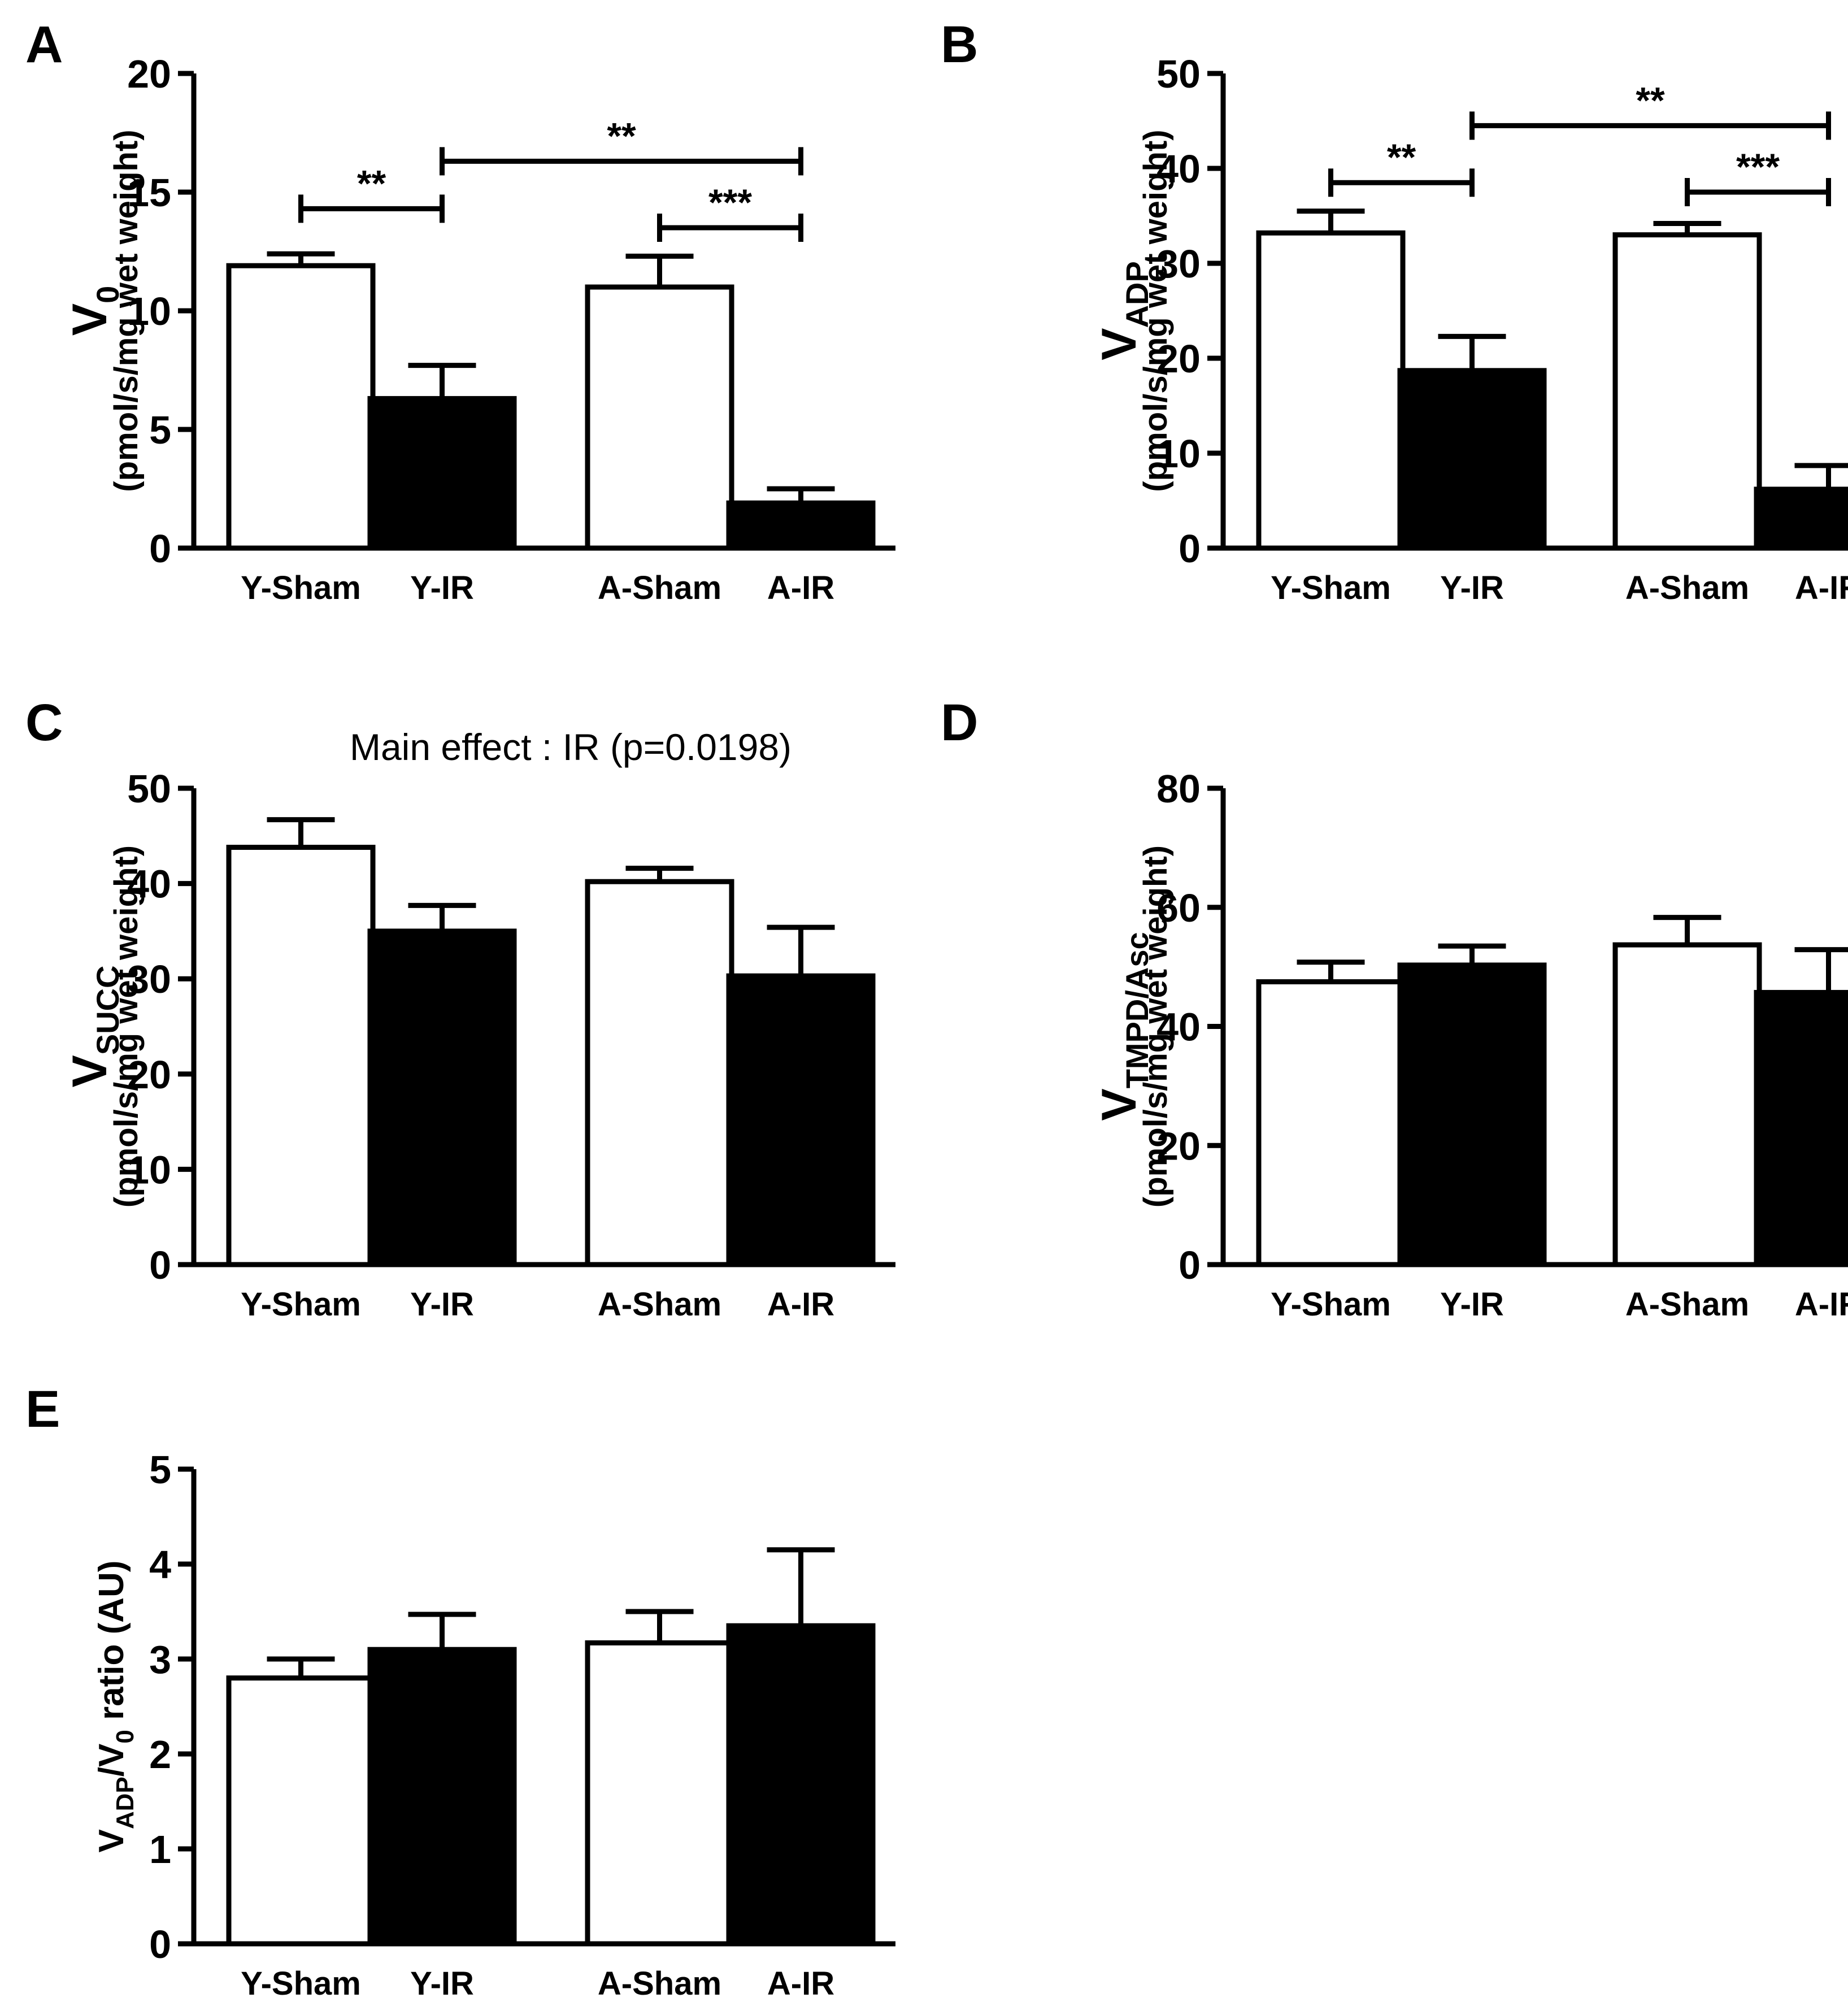  Describe the element at coordinates (160, 1660) in the screenshot. I see `y-tick-label: 3` at that location.